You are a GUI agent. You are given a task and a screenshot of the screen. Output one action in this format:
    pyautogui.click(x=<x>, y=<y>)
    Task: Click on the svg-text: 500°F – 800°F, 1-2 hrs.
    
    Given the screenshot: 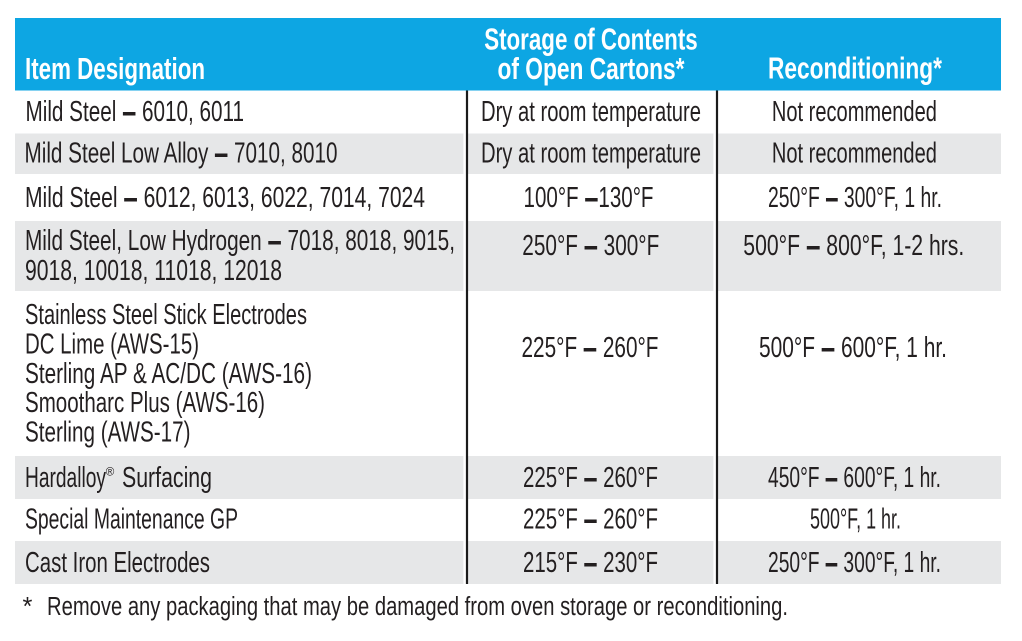 What is the action you would take?
    pyautogui.click(x=853, y=245)
    